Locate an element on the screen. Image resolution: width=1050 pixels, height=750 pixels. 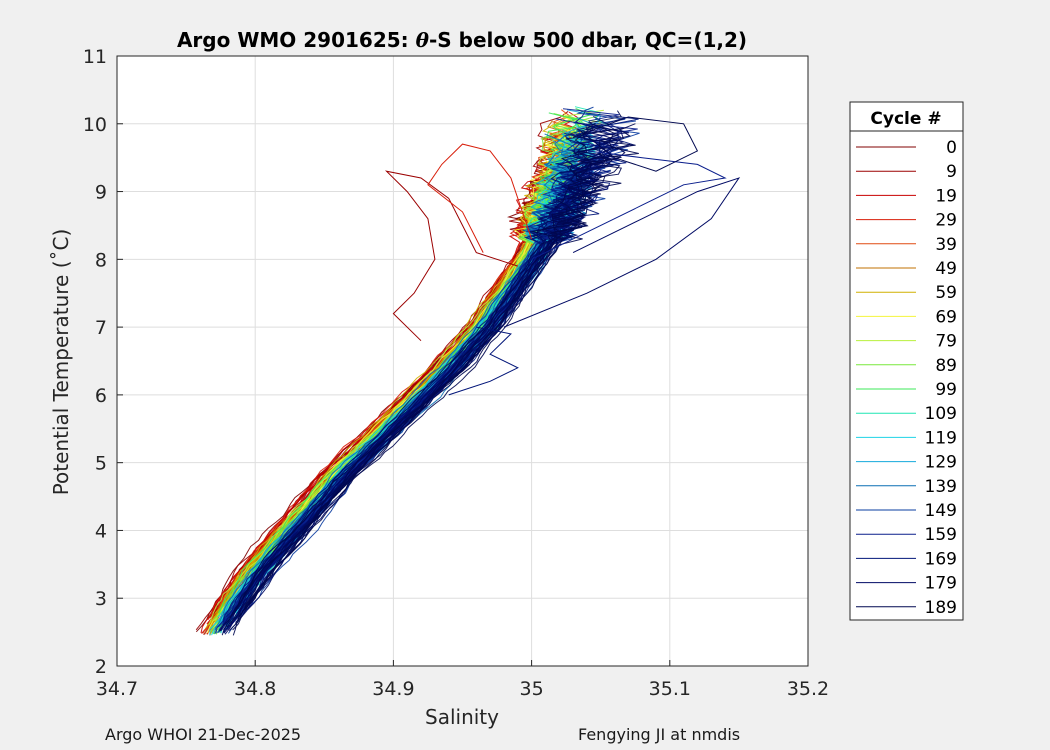
legend-box is located at coordinates (906, 361).